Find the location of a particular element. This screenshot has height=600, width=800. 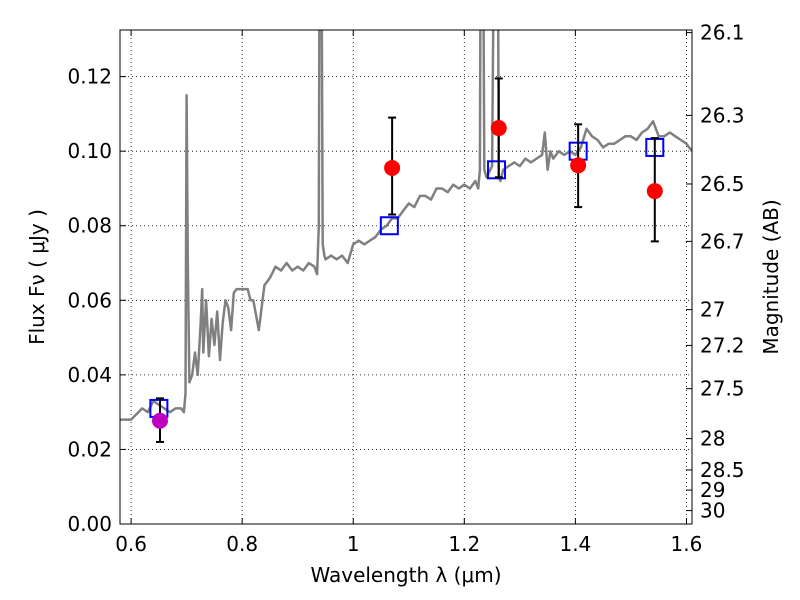

y-tick-label: 0.08 is located at coordinates (89, 226).